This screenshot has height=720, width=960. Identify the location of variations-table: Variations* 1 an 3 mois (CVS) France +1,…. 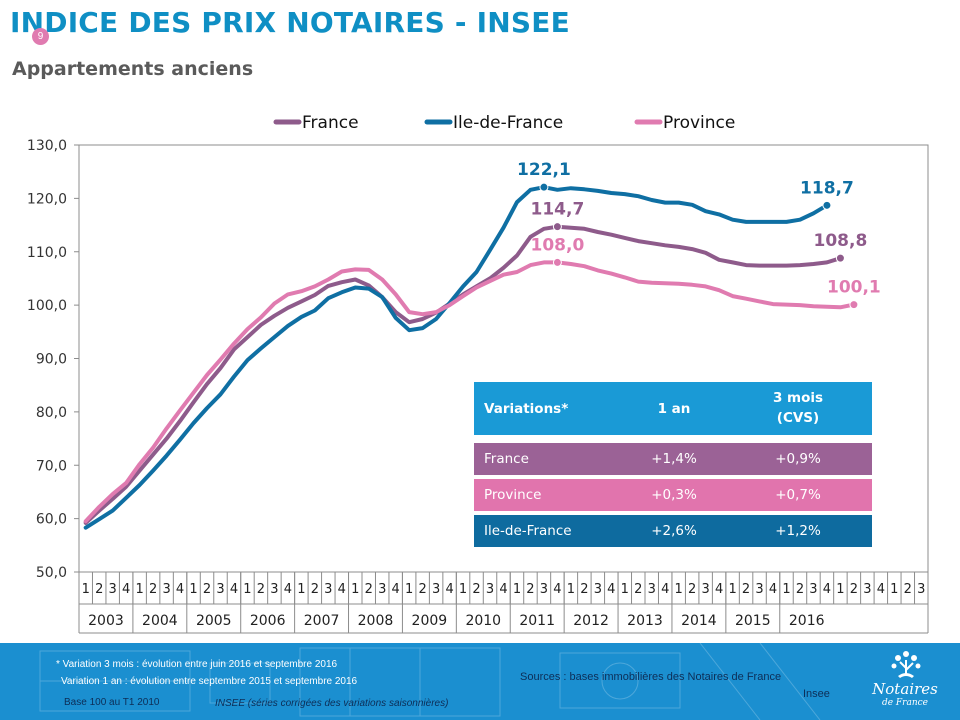
(673, 466).